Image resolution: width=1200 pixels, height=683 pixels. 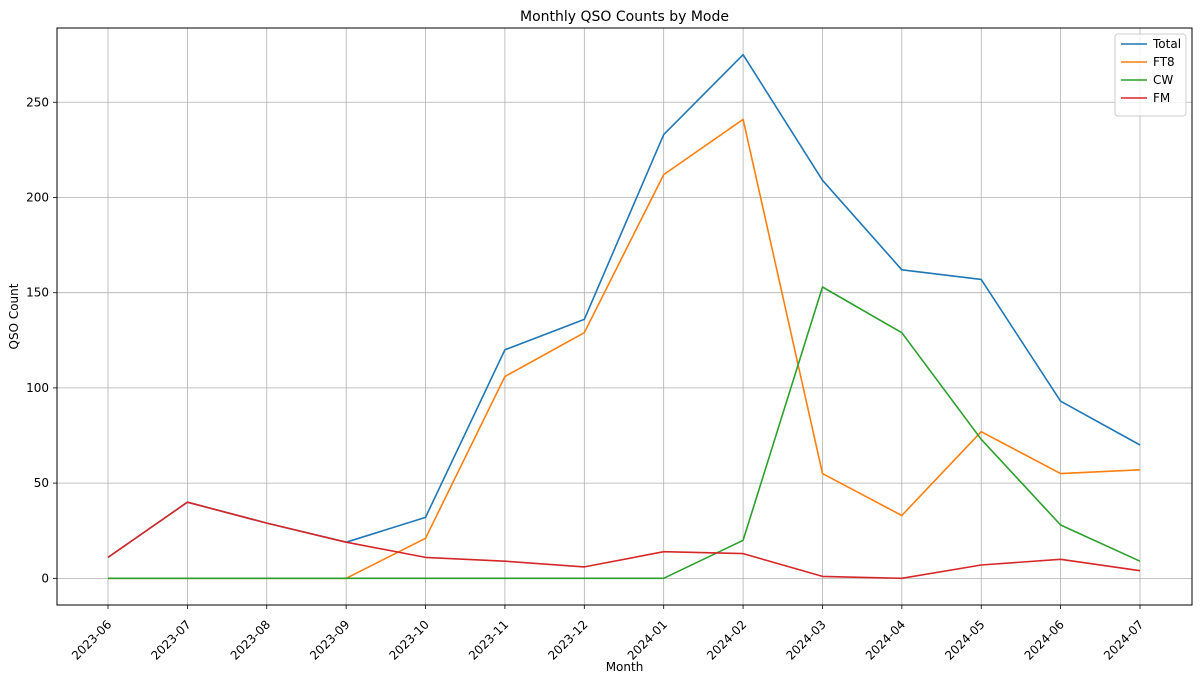 I want to click on y-tick-label: 150, so click(x=37, y=293).